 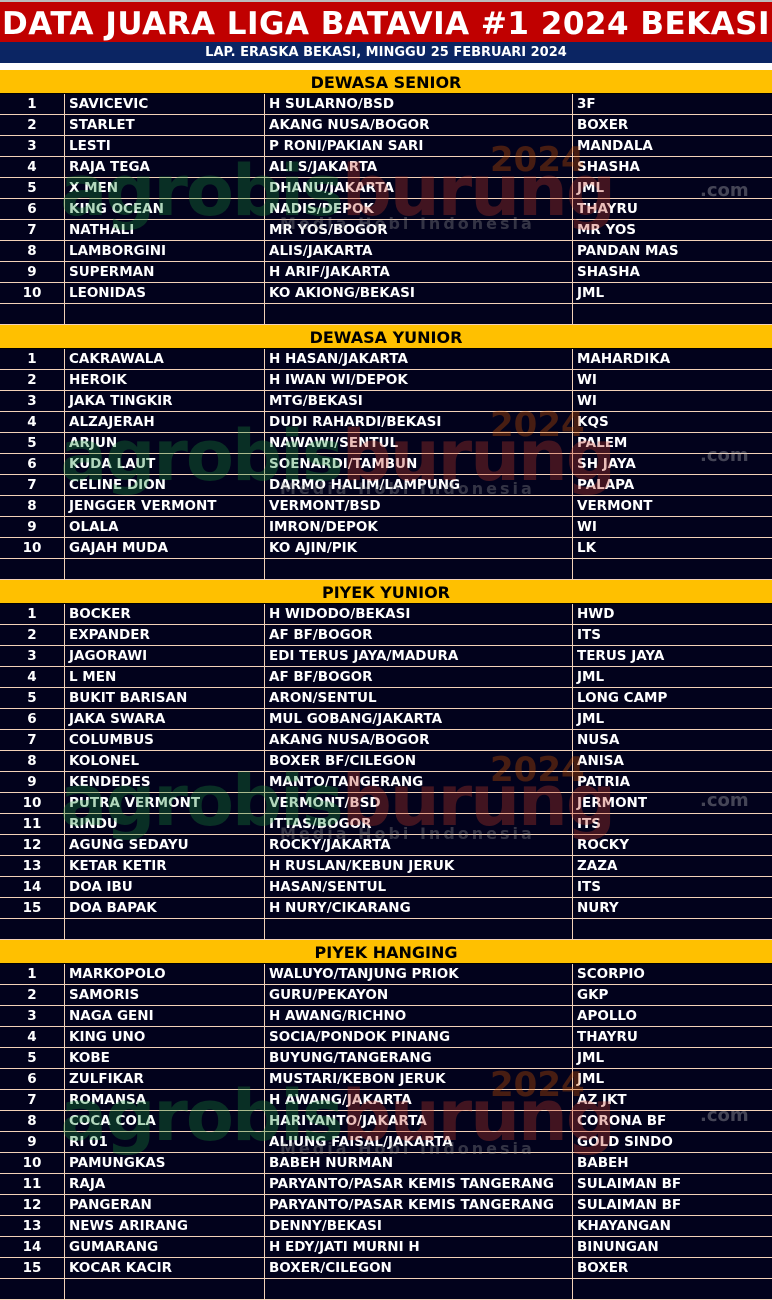 What do you see at coordinates (419, 719) in the screenshot?
I see `owner-cell: MUL GOBANG/JAKARTA` at bounding box center [419, 719].